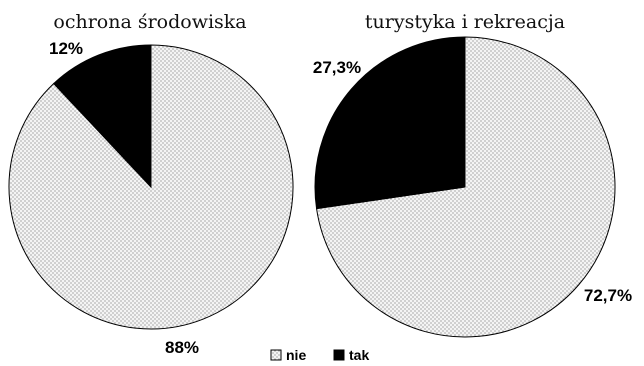 This screenshot has height=366, width=644. Describe the element at coordinates (102, 116) in the screenshot. I see `pie-1-slice-tak` at that location.